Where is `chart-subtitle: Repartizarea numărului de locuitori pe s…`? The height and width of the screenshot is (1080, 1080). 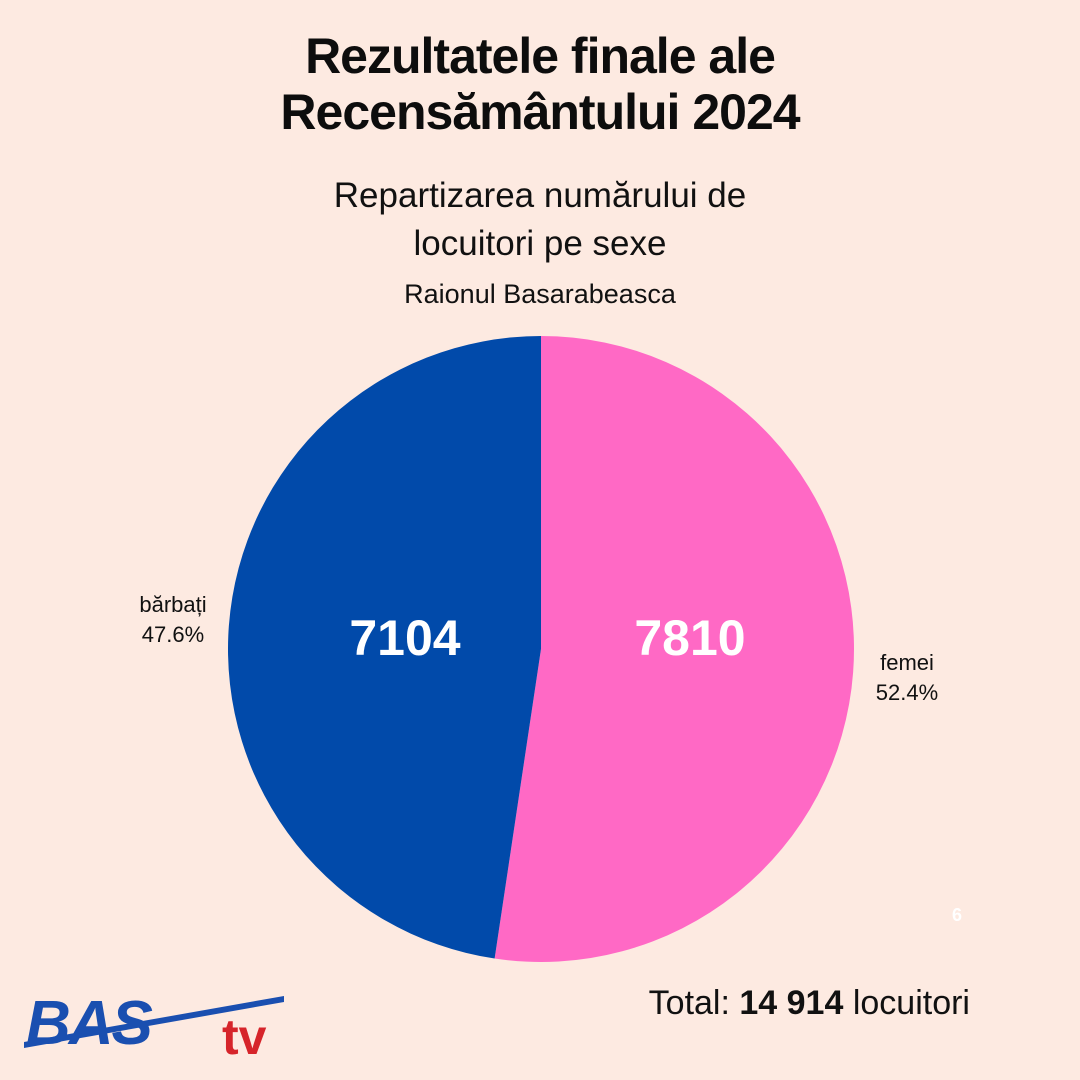 chart-subtitle: Repartizarea numărului de locuitori pe s… is located at coordinates (540, 220).